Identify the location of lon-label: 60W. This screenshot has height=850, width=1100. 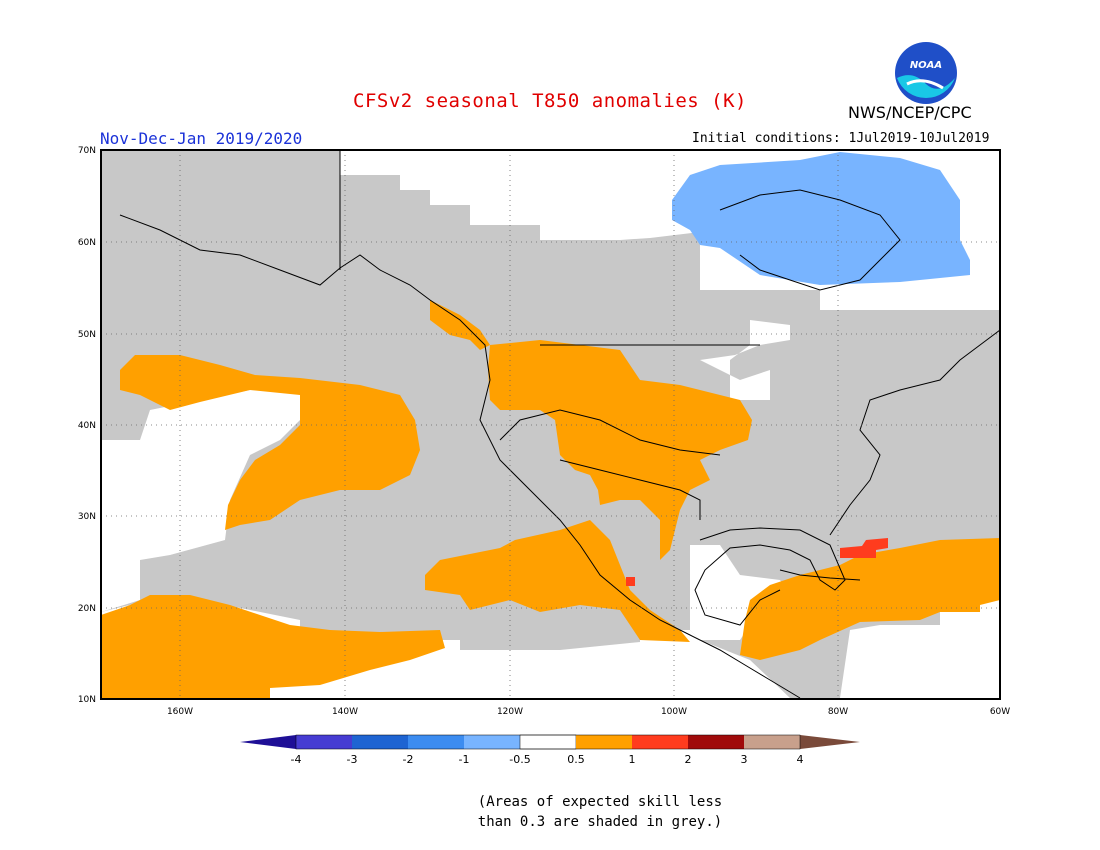
(1000, 712).